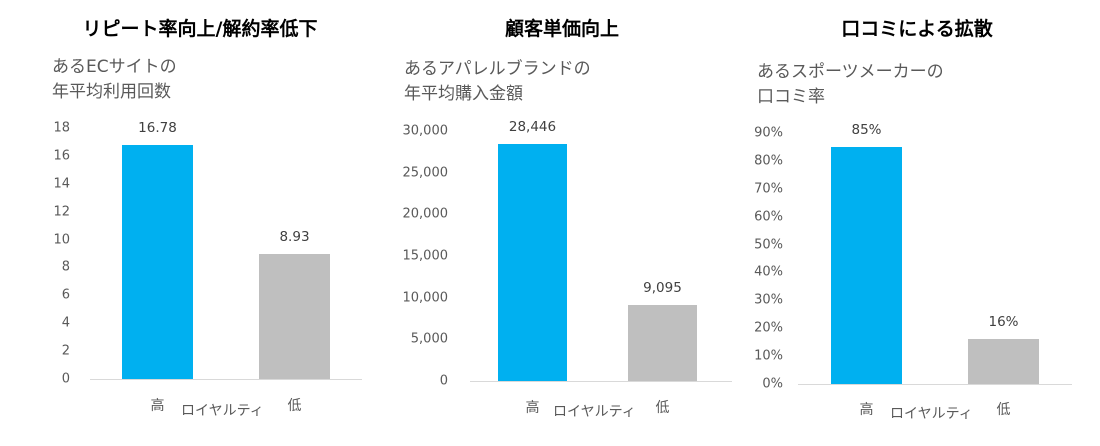 Image resolution: width=1100 pixels, height=446 pixels. I want to click on chart-subtitle: あるスポーツメーカーの, so click(850, 72).